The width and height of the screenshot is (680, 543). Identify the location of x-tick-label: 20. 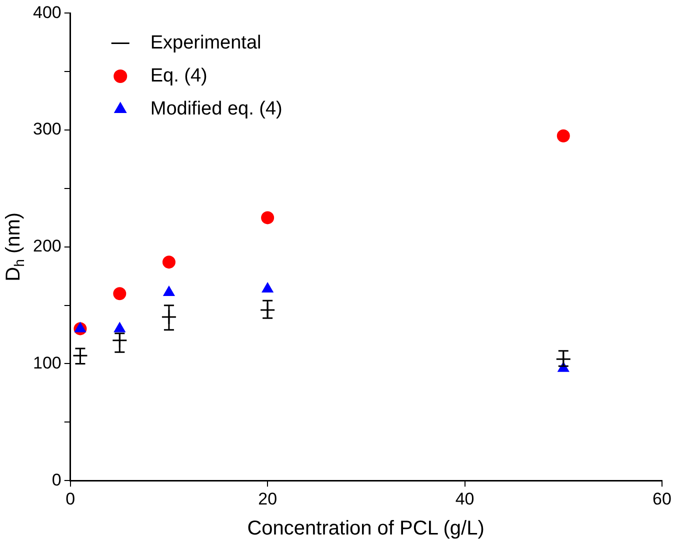
(268, 498).